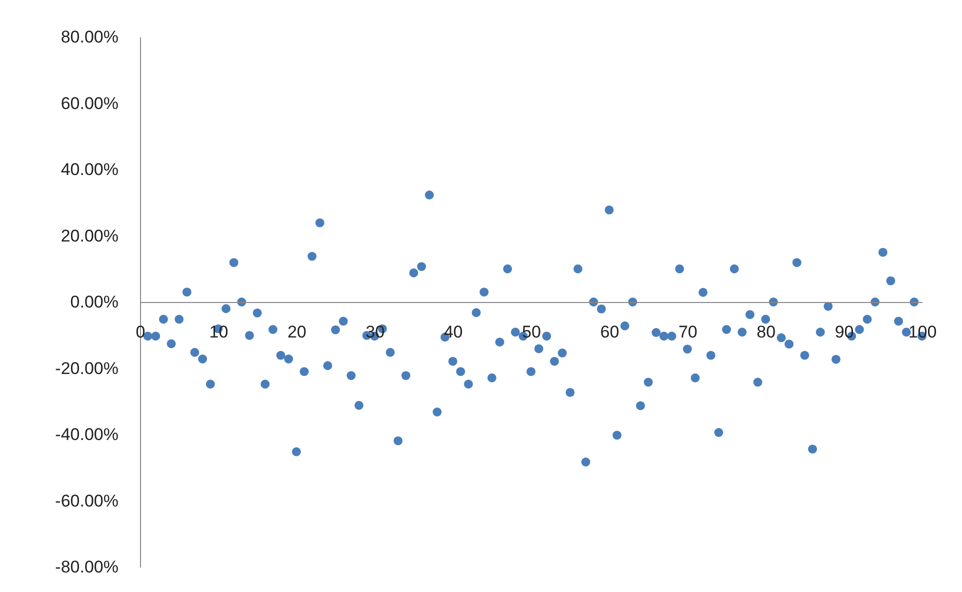 The height and width of the screenshot is (592, 962). Describe the element at coordinates (86, 368) in the screenshot. I see `y-tick-label: -20.00%` at that location.